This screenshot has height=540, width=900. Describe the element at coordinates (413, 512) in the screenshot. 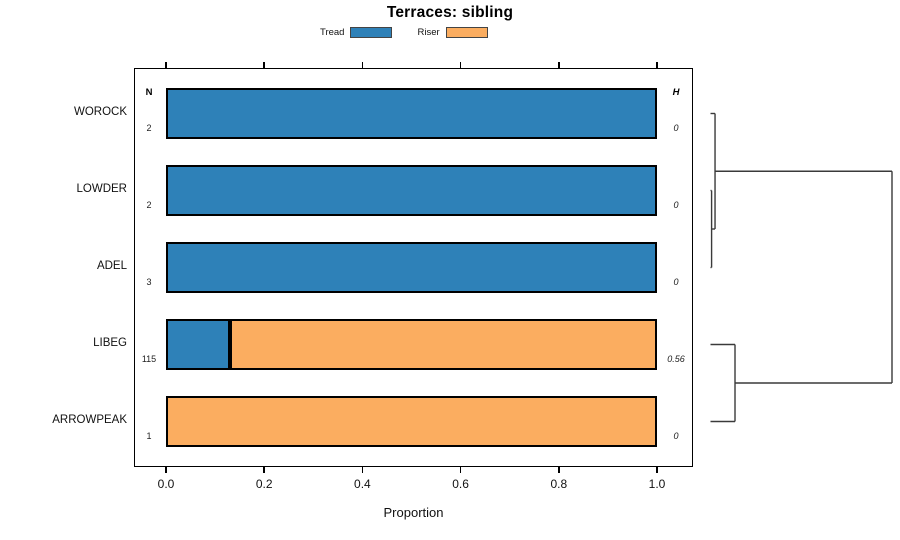

I see `x-axis-label: Proportion` at that location.